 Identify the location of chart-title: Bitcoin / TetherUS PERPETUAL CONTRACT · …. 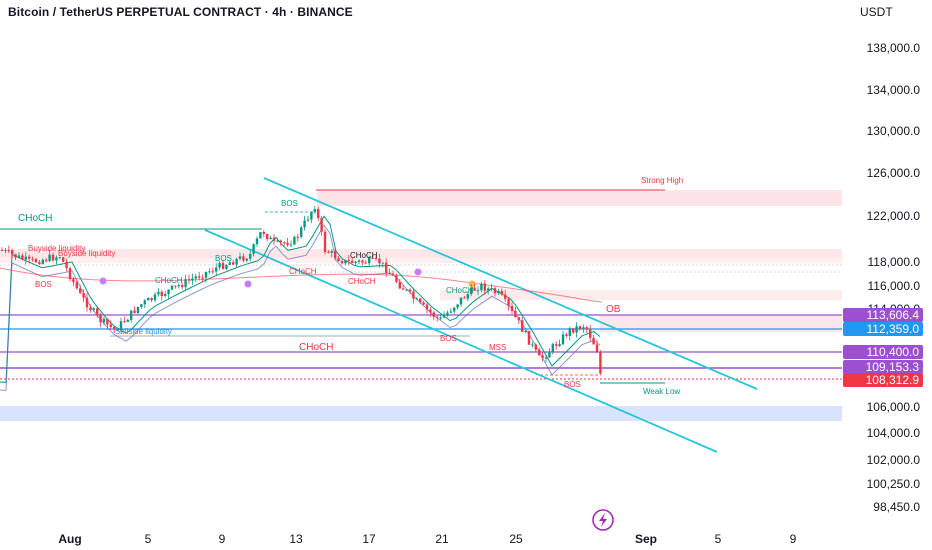
(180, 12).